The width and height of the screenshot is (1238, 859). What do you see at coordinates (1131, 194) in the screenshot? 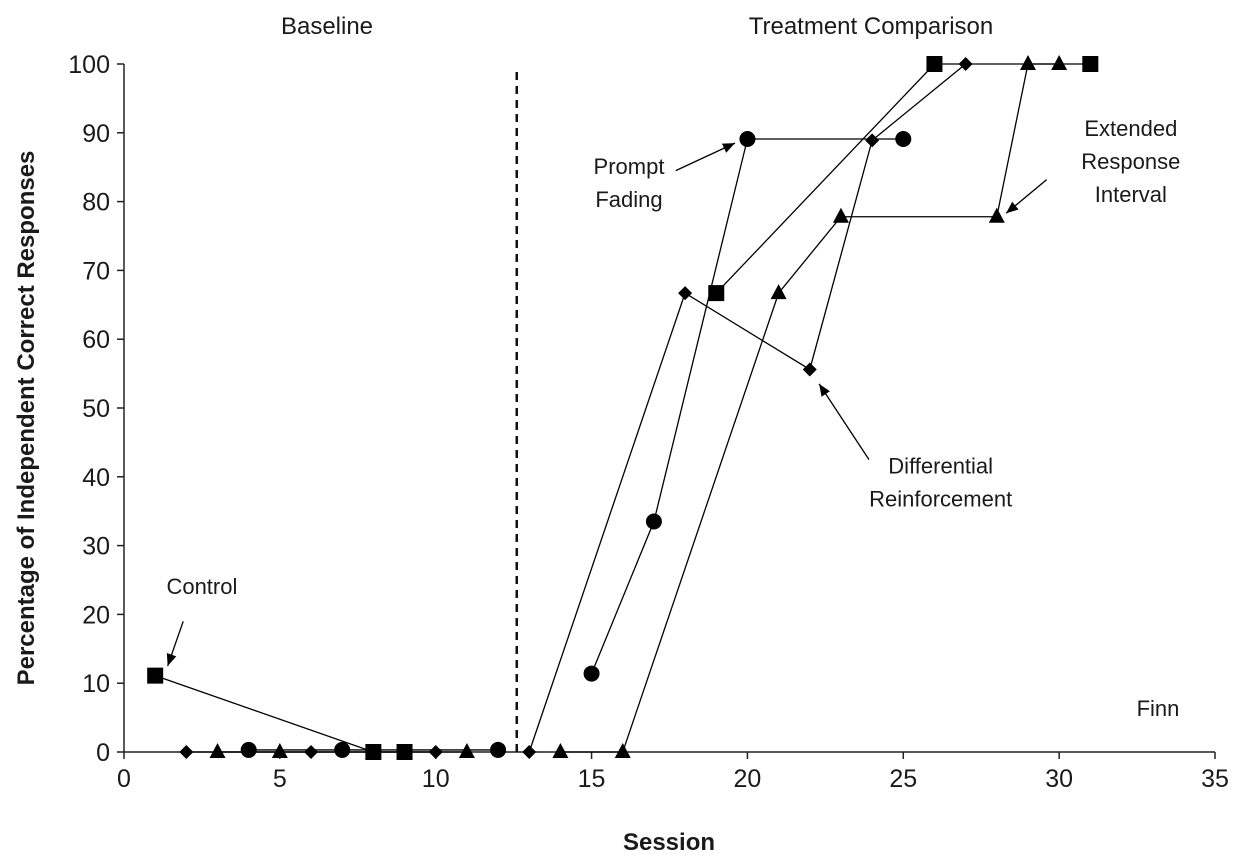
I see `annotation-label-extended-response-interval: Interval` at bounding box center [1131, 194].